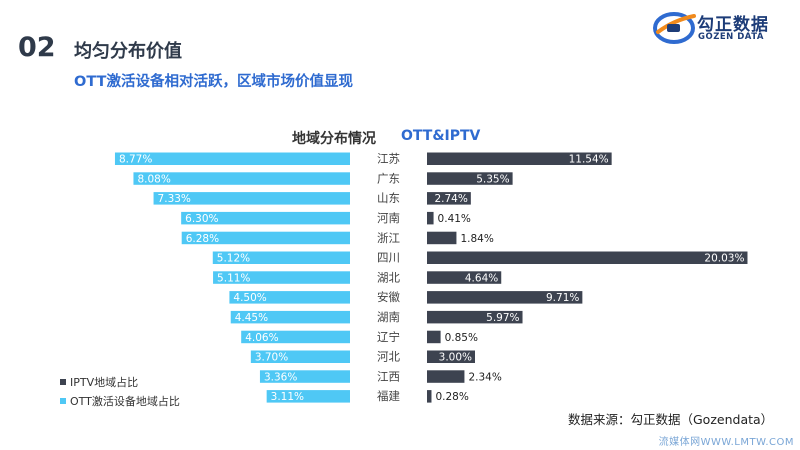 This screenshot has width=800, height=450. Describe the element at coordinates (233, 259) in the screenshot. I see `bar-label-ott: 5.12%` at that location.